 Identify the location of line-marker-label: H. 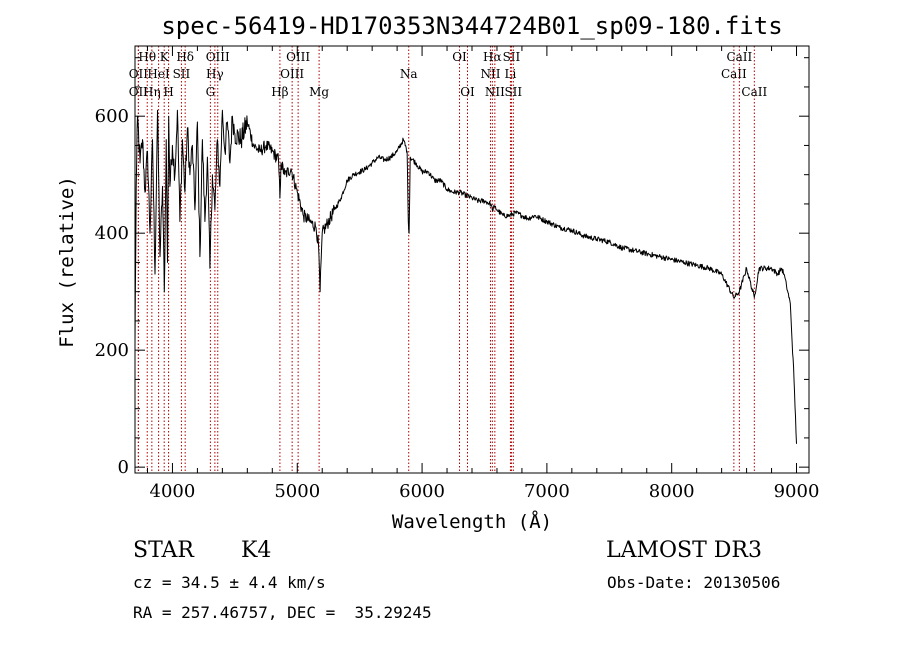
(168, 92).